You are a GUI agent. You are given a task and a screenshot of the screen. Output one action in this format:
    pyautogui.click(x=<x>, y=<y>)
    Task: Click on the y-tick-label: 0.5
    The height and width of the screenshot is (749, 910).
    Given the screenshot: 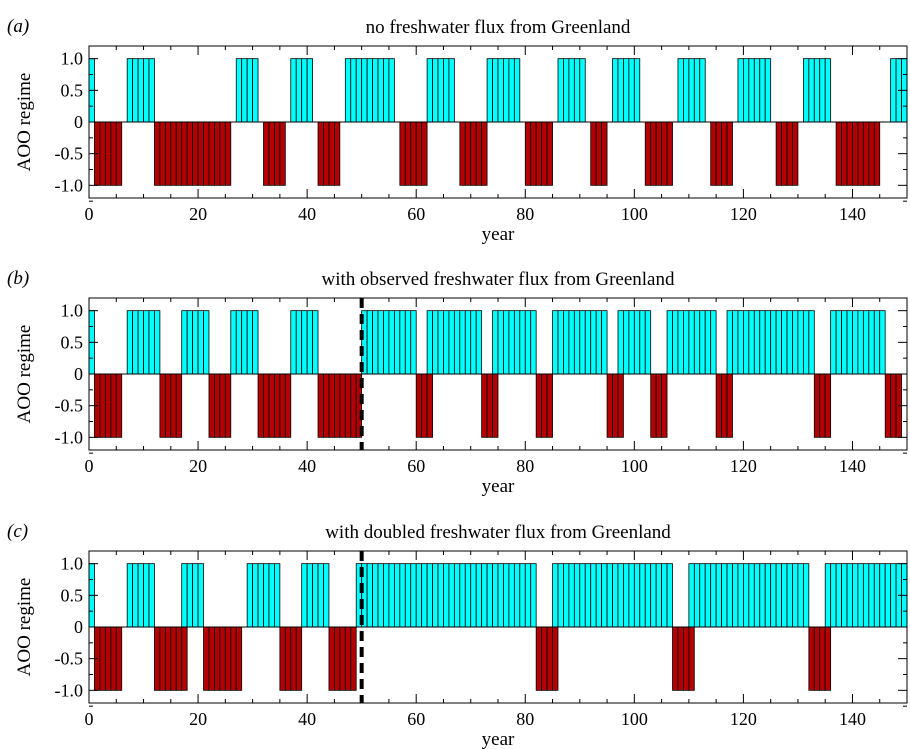 What is the action you would take?
    pyautogui.click(x=72, y=90)
    